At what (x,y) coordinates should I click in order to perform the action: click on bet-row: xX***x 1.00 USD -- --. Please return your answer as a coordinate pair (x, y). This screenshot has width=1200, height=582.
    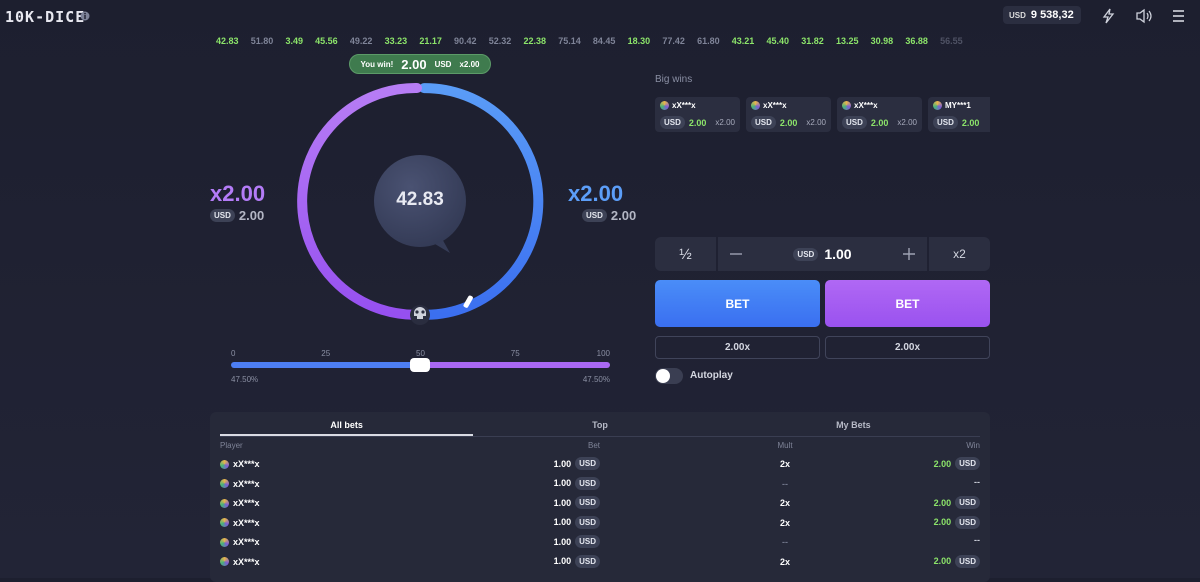
    Looking at the image, I should click on (600, 542).